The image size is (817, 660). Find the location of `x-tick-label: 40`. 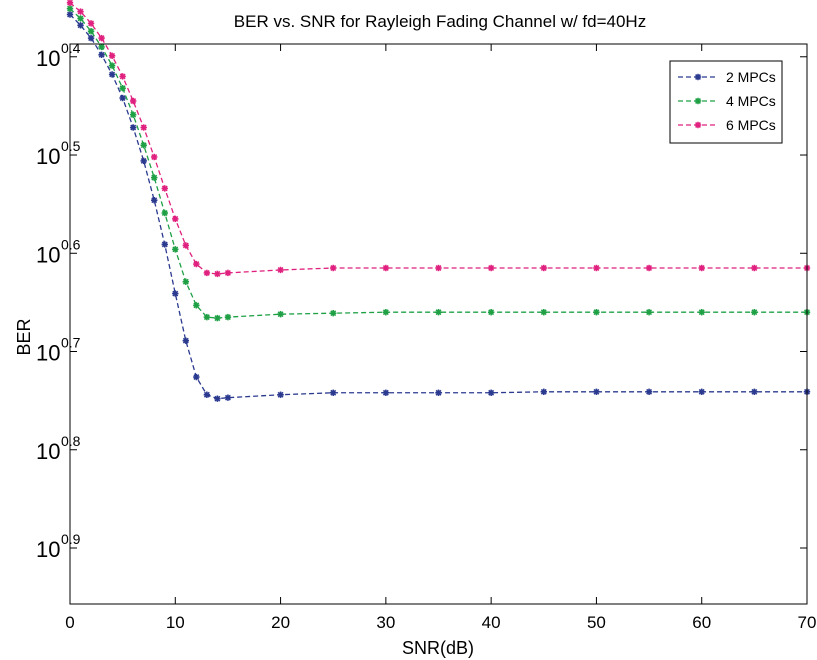

x-tick-label: 40 is located at coordinates (491, 622).